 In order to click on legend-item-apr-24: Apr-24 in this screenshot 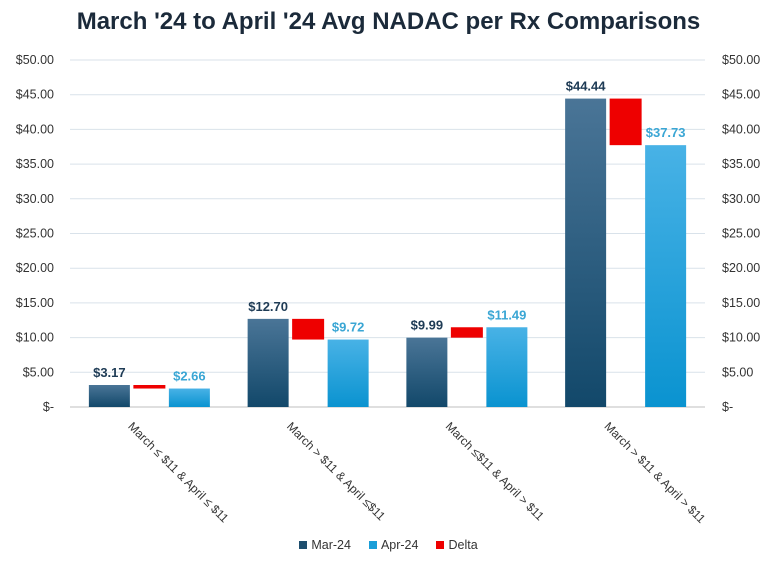, I will do `click(393, 545)`.